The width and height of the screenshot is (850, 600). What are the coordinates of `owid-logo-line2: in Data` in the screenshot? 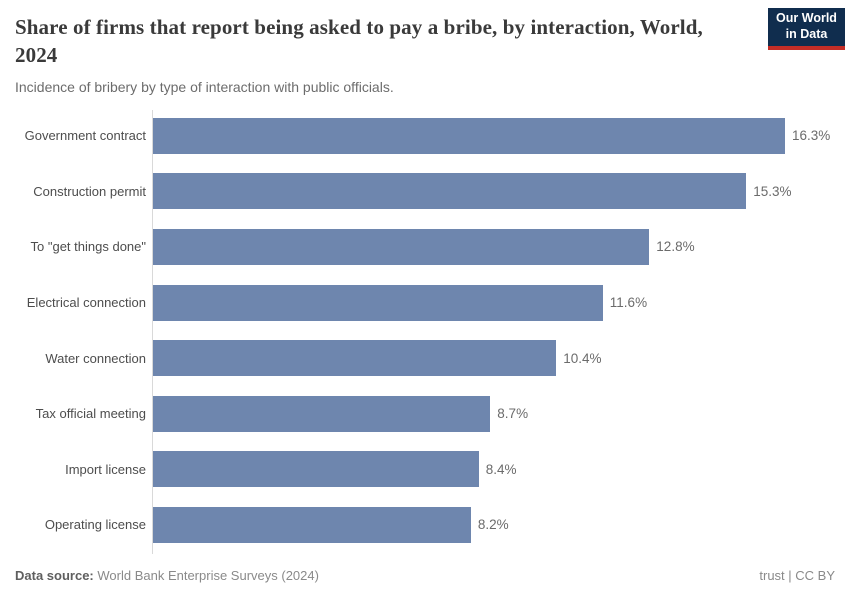 It's located at (806, 34).